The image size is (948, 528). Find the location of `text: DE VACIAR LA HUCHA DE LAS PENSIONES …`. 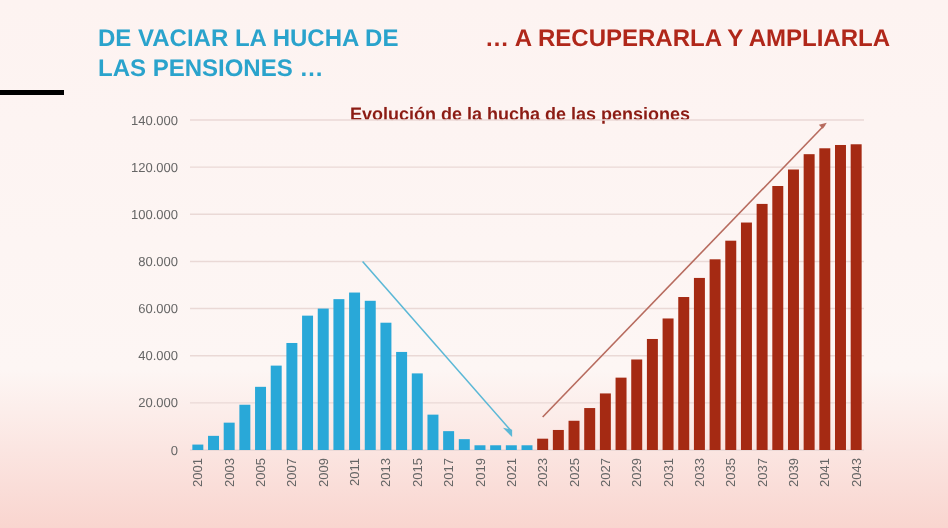

text: DE VACIAR LA HUCHA DE LAS PENSIONES … is located at coordinates (248, 53).